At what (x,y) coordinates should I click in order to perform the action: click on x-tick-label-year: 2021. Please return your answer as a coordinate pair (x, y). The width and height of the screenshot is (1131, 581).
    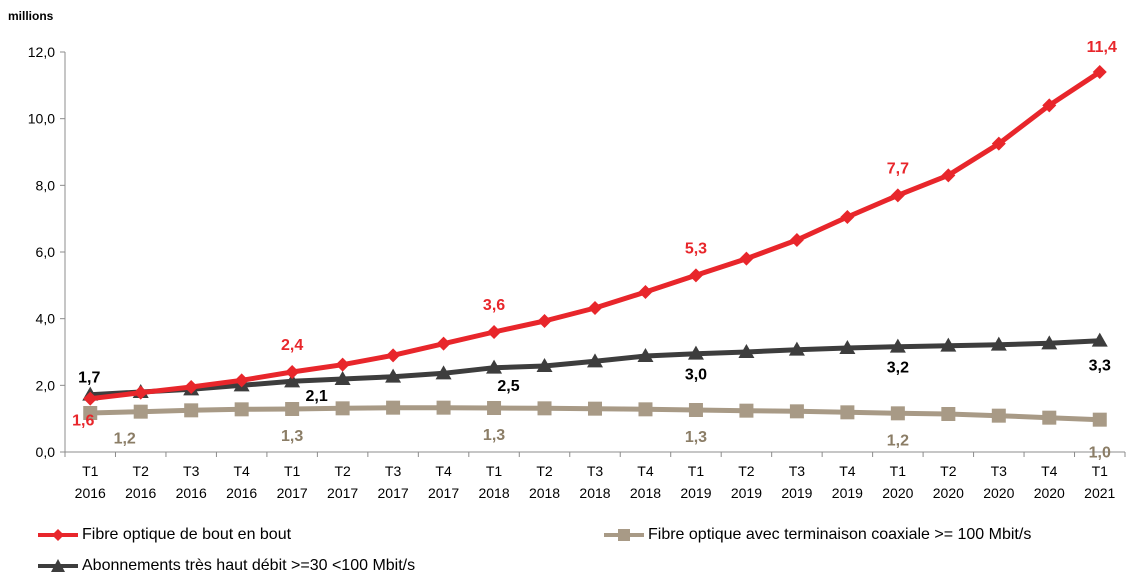
    Looking at the image, I should click on (1099, 493).